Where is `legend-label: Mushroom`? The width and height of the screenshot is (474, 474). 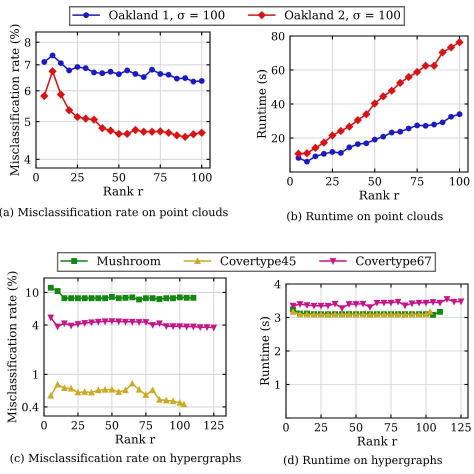
legend-label: Mushroom is located at coordinates (129, 261).